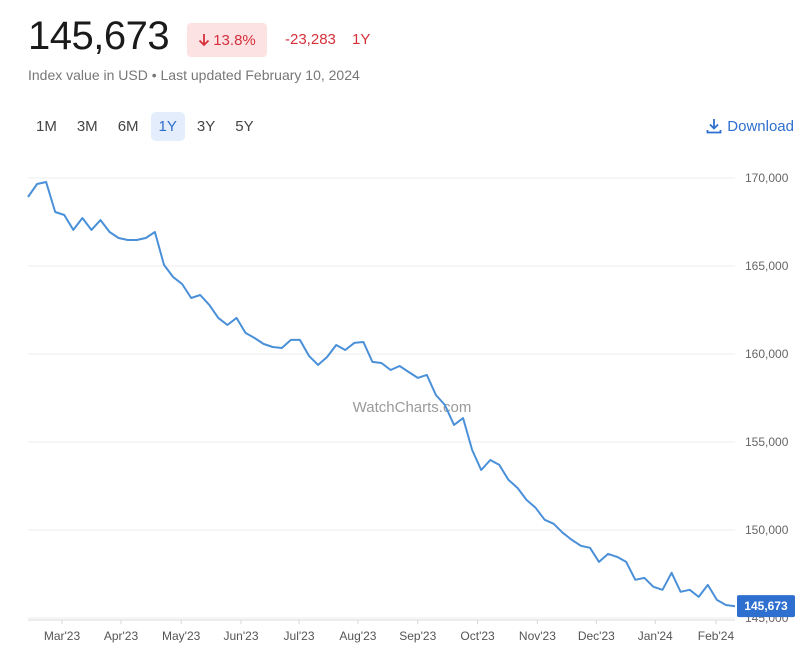 The image size is (810, 656). Describe the element at coordinates (62, 636) in the screenshot. I see `x-tick-label: Mar'23` at that location.